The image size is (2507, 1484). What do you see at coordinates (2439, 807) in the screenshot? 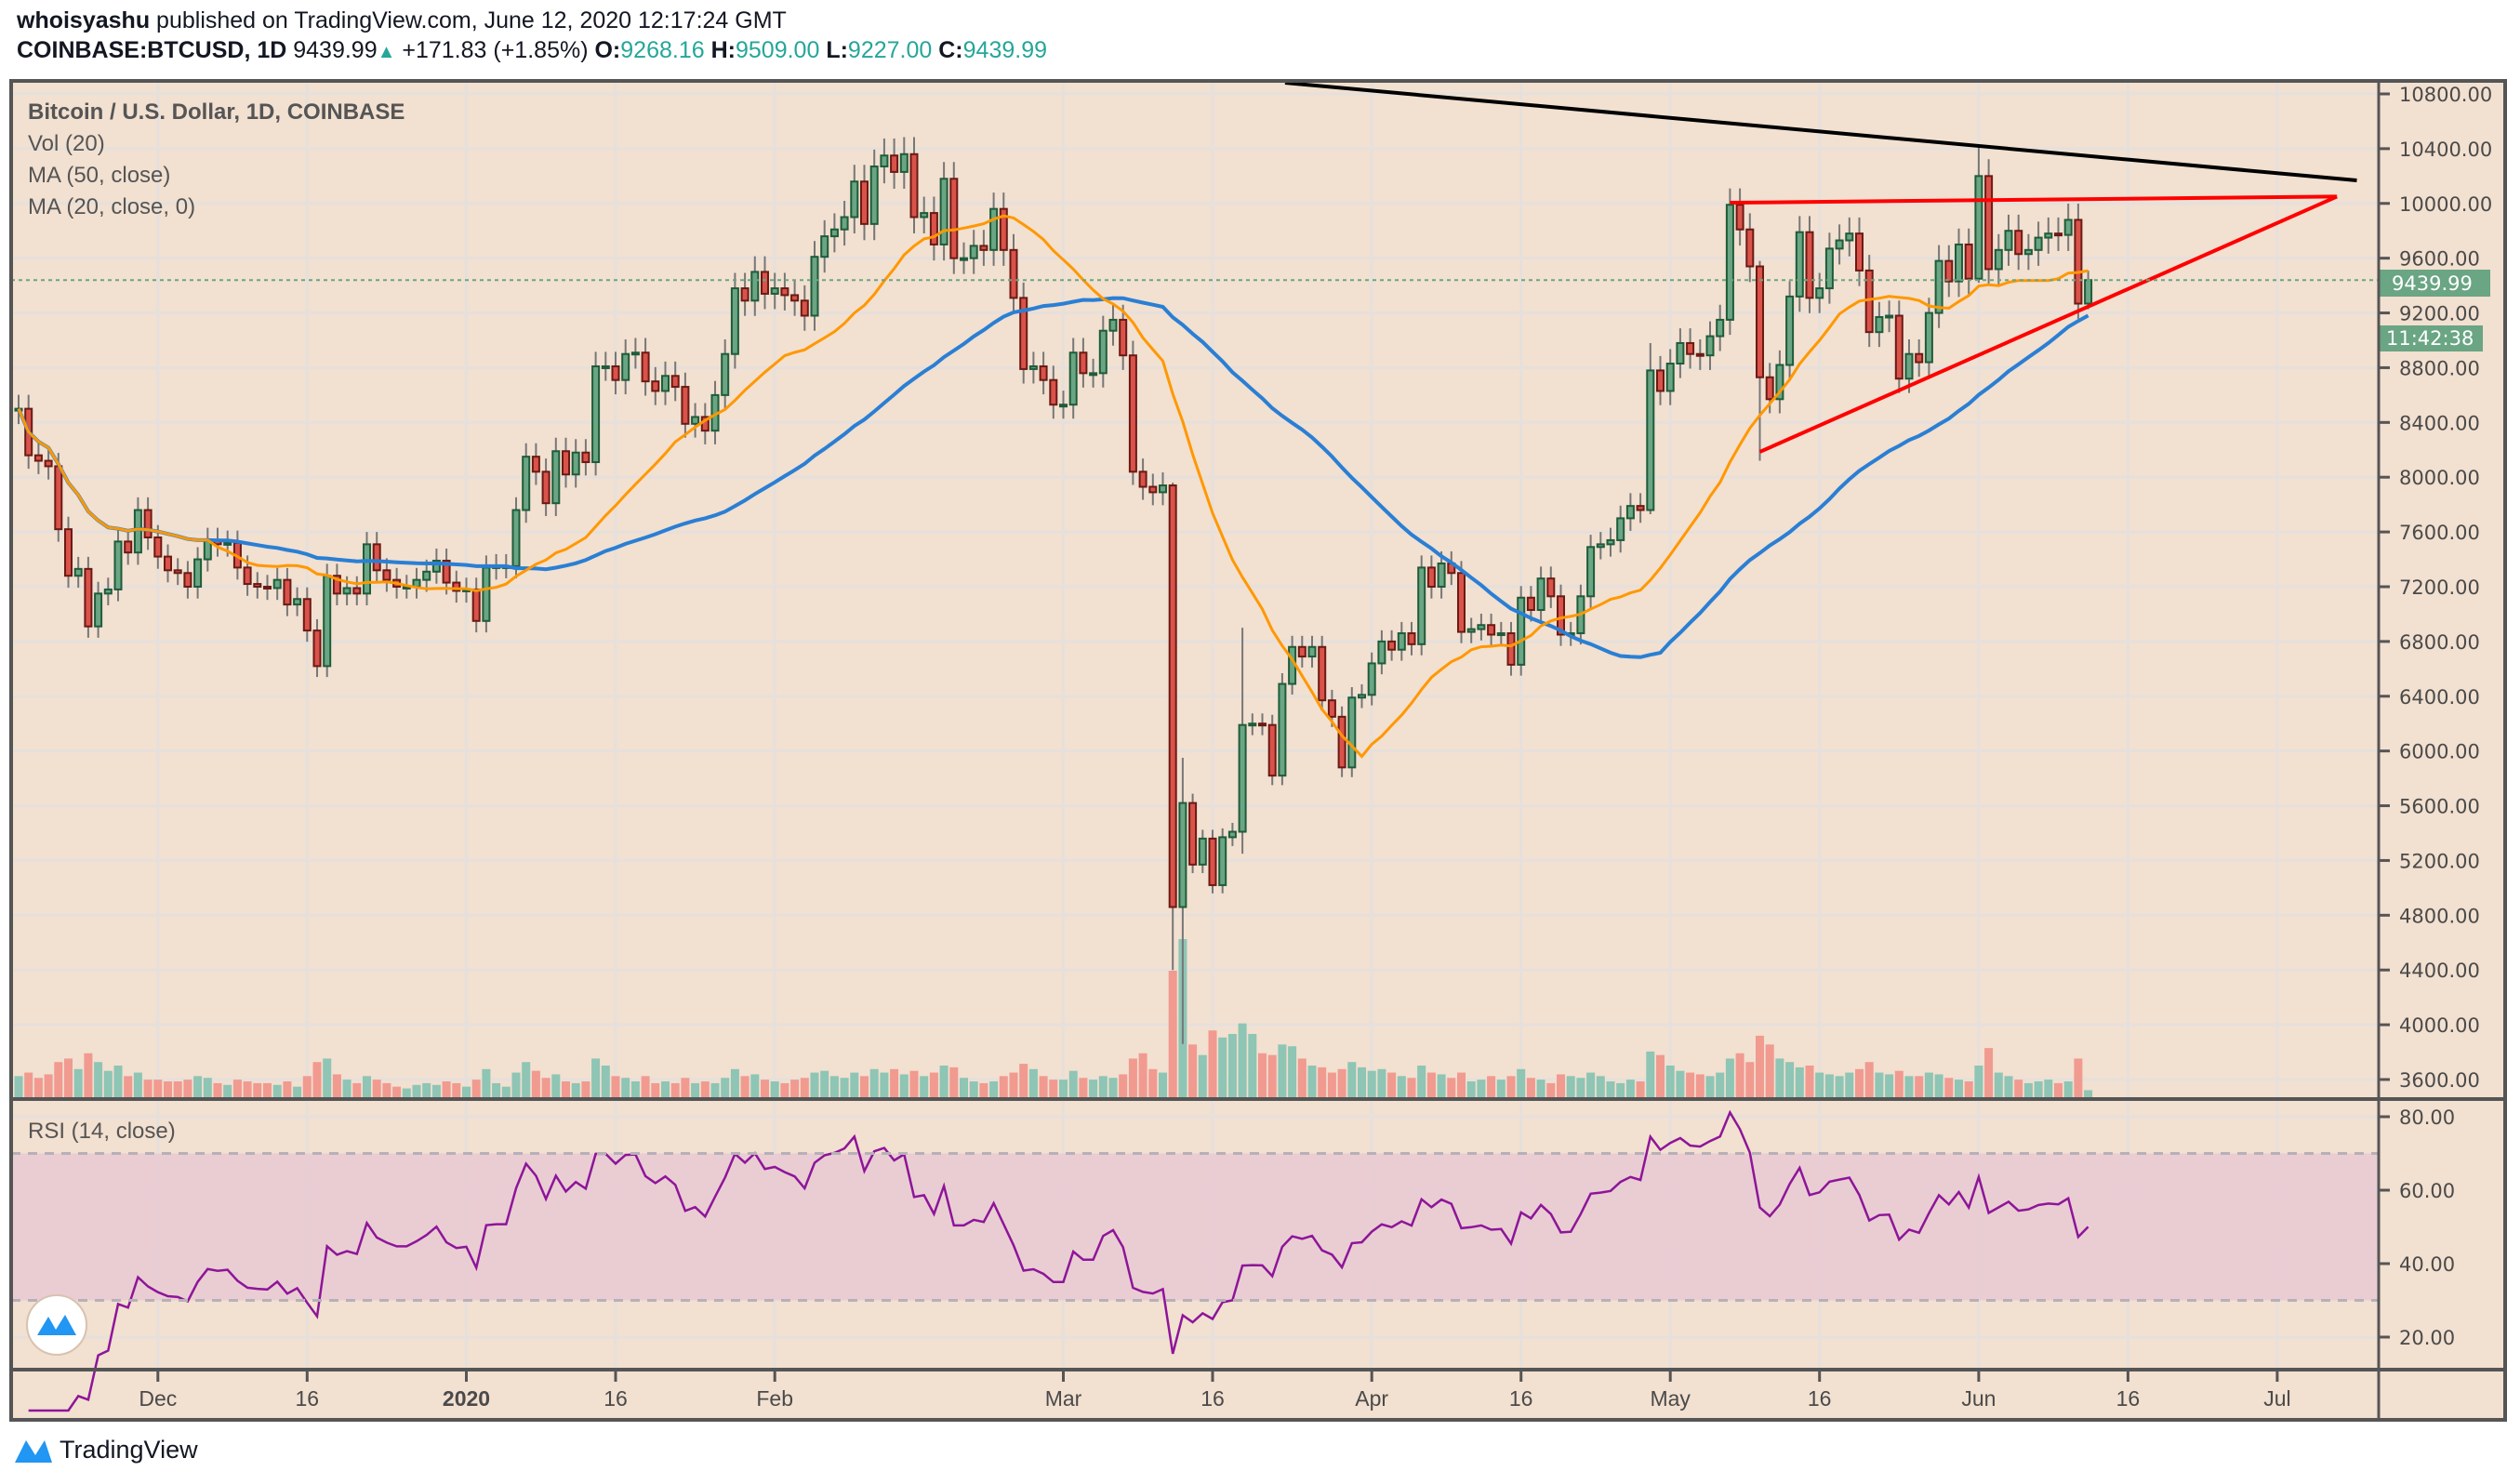
I see `price-tick-label: 5600.00` at bounding box center [2439, 807].